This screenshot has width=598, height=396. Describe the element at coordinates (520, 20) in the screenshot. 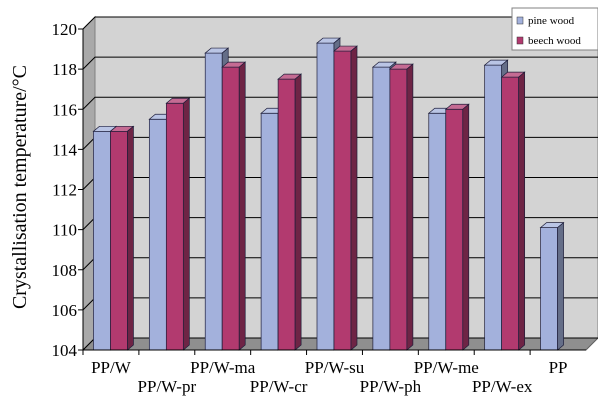

I see `legend-swatch-pine-wood` at that location.